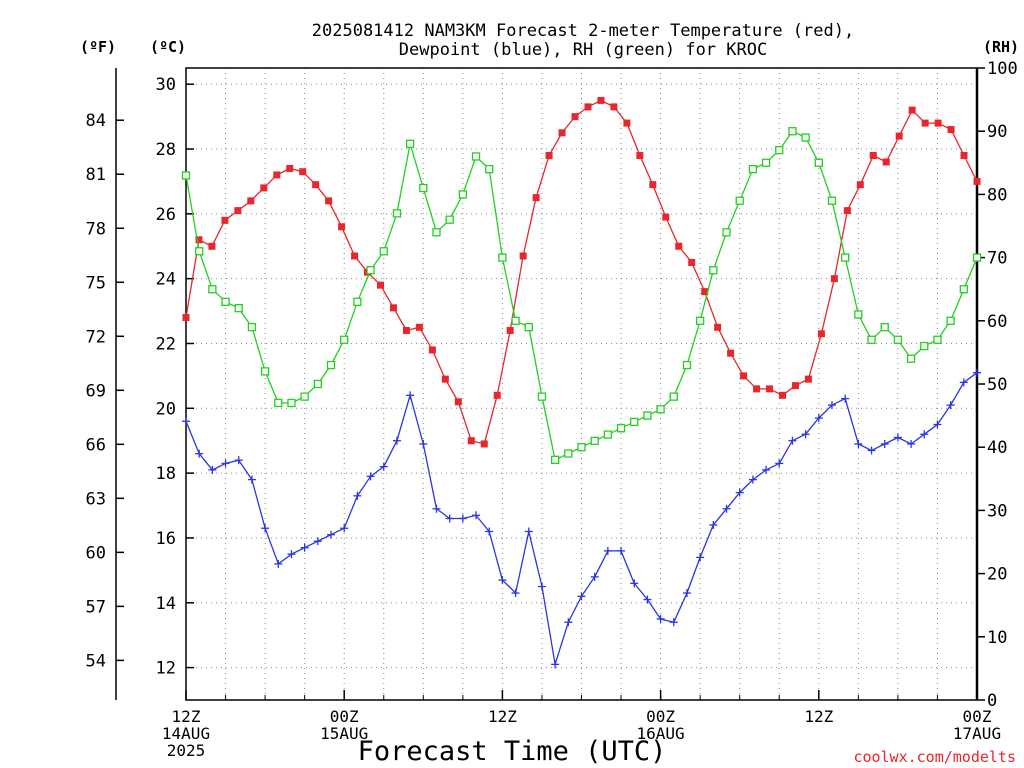 This screenshot has height=768, width=1024. What do you see at coordinates (166, 539) in the screenshot?
I see `celsius-tick-label: 16` at bounding box center [166, 539].